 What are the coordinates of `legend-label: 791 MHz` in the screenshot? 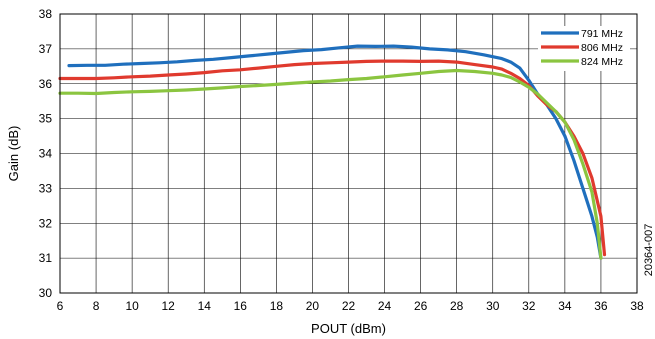 It's located at (602, 34).